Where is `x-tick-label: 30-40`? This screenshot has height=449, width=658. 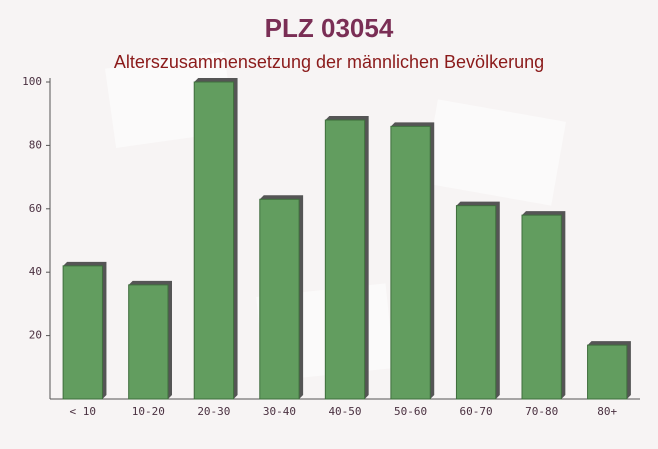 x-tick-label: 30-40 is located at coordinates (279, 411).